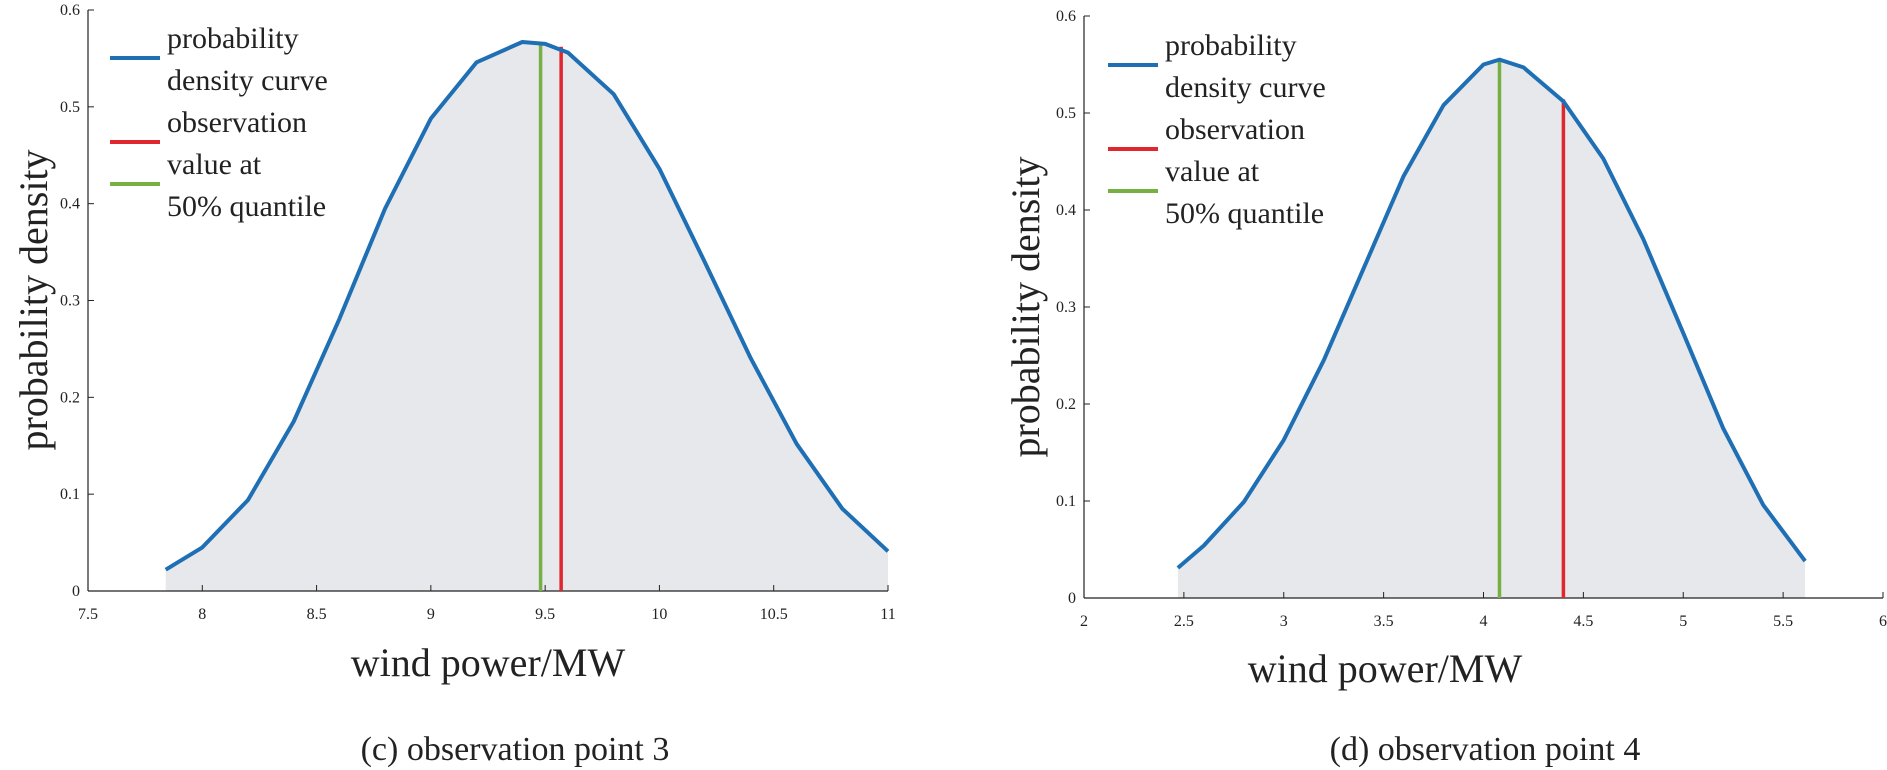 This screenshot has width=1887, height=770. What do you see at coordinates (317, 614) in the screenshot?
I see `x-tick-label: 8.5` at bounding box center [317, 614].